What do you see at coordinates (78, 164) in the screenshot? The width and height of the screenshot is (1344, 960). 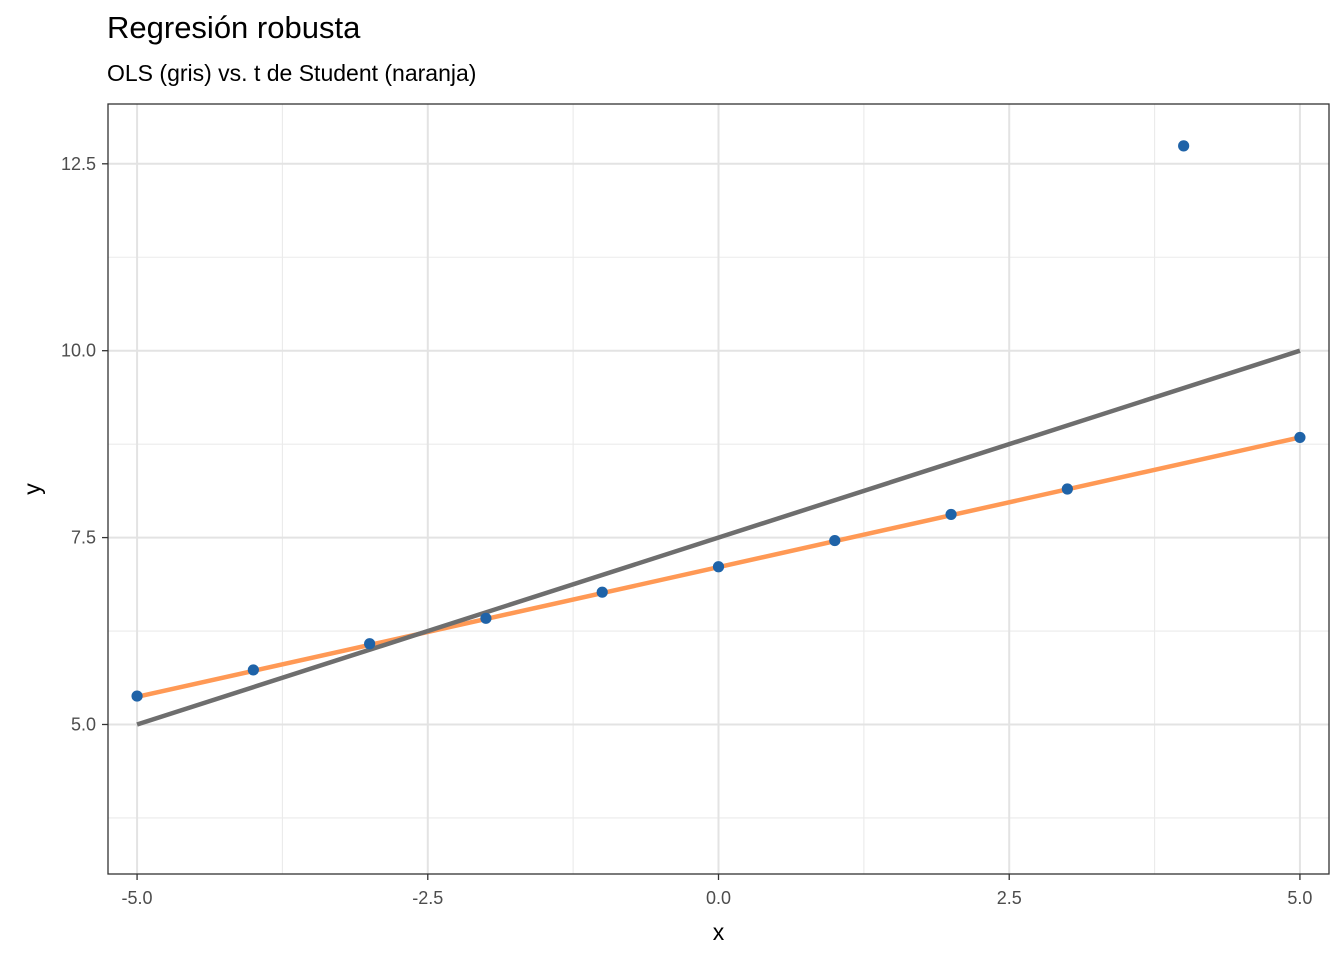 I see `y-tick-label-3: 12.5` at bounding box center [78, 164].